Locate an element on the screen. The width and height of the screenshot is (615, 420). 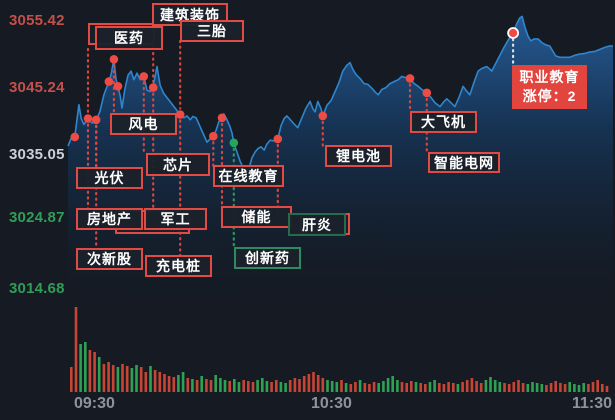
sector-tag-label: 房地产 is located at coordinates (109, 219).